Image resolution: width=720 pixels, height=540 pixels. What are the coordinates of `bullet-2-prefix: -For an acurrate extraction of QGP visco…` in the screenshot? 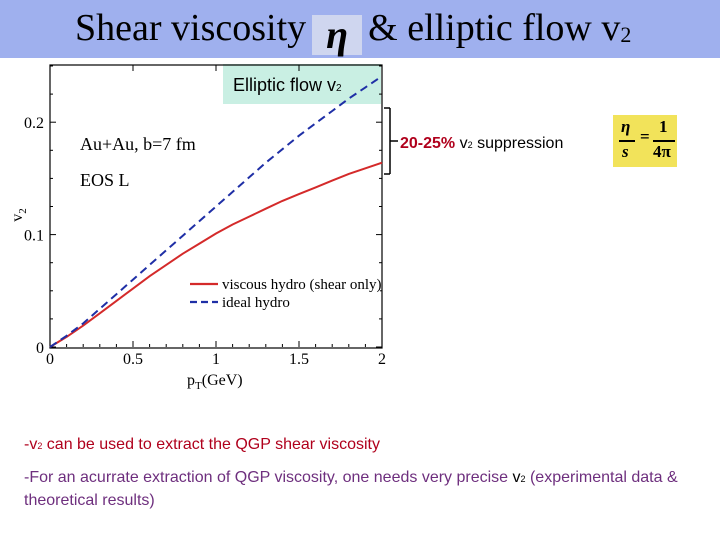 It's located at (268, 477).